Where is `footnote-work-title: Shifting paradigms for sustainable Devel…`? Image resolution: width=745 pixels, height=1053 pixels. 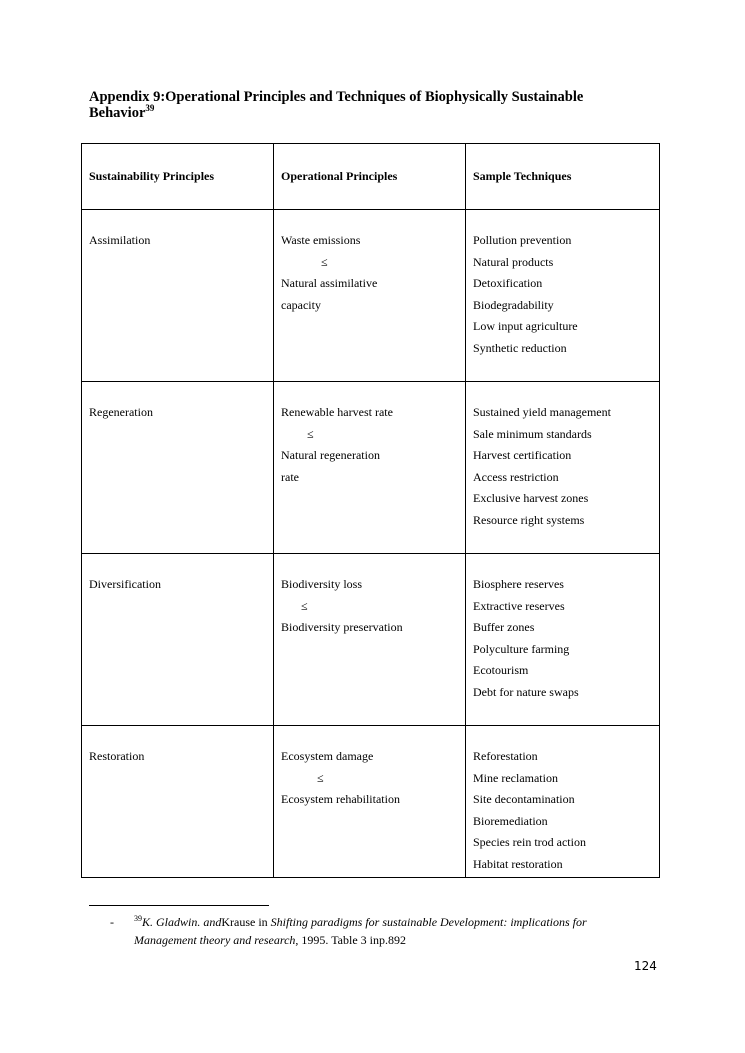 footnote-work-title: Shifting paradigms for sustainable Devel… is located at coordinates (360, 931).